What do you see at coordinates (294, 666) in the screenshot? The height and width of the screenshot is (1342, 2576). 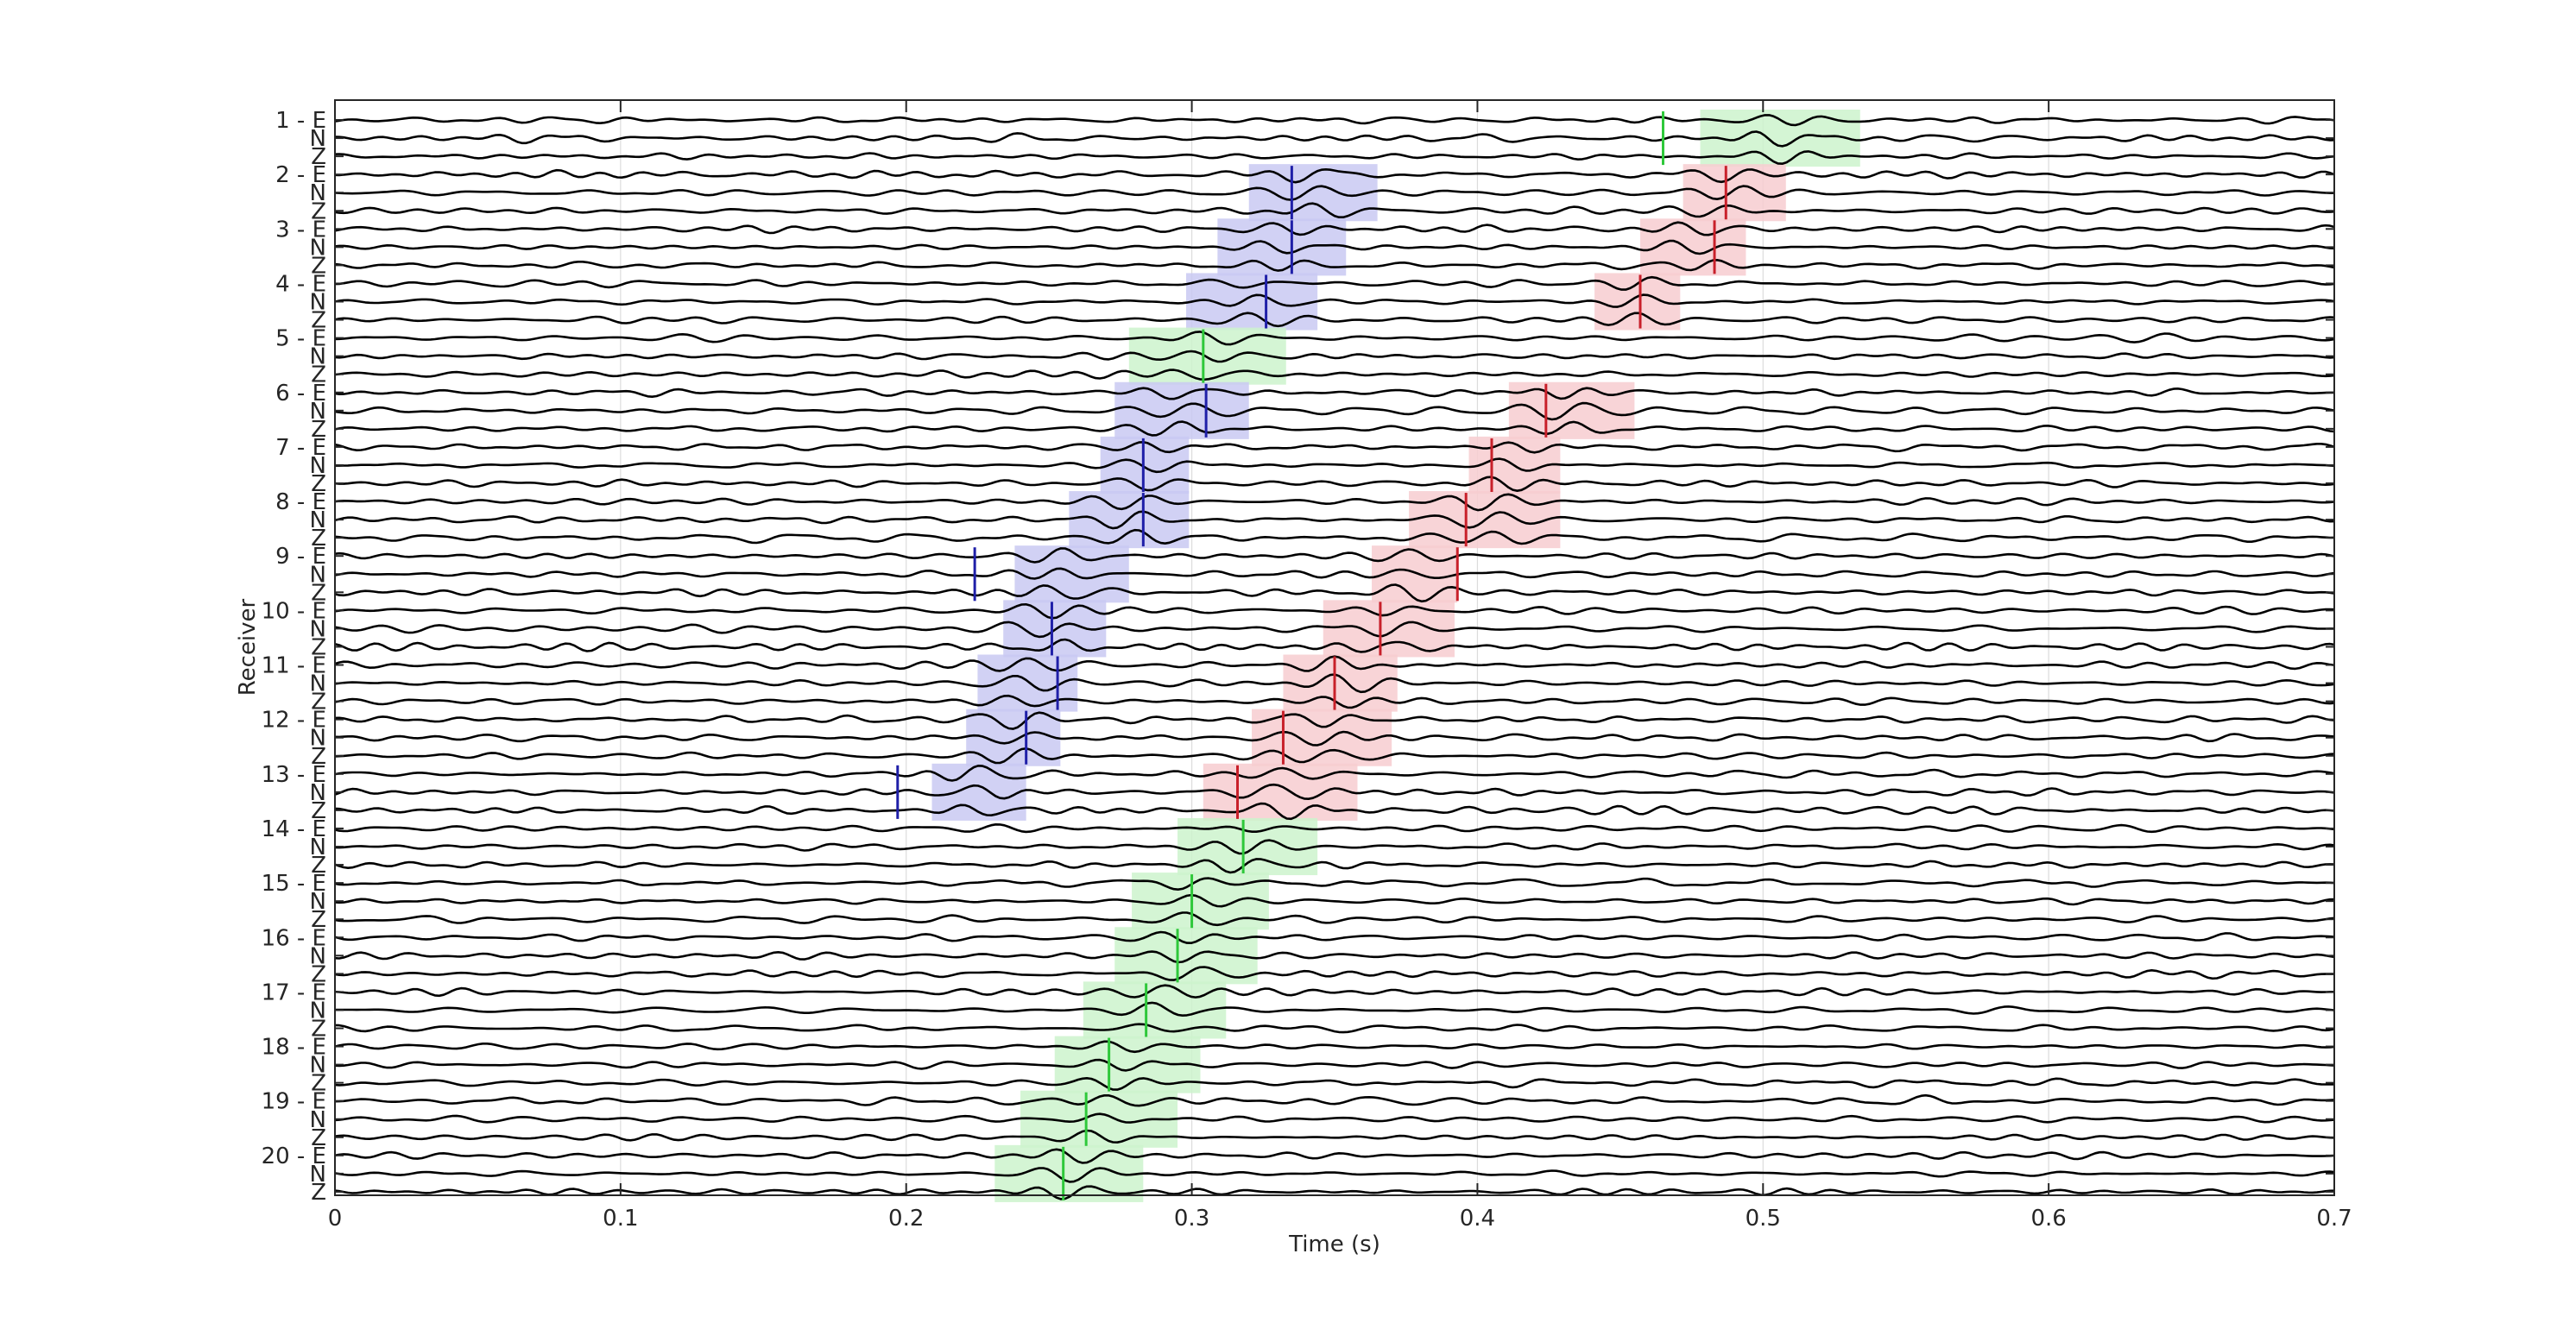 I see `y-tick-label: 11 - E` at bounding box center [294, 666].